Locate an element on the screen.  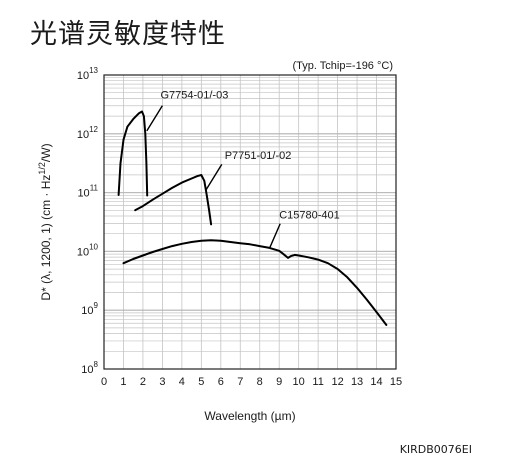
y-tick-label: 10¹³ is located at coordinates (88, 74).